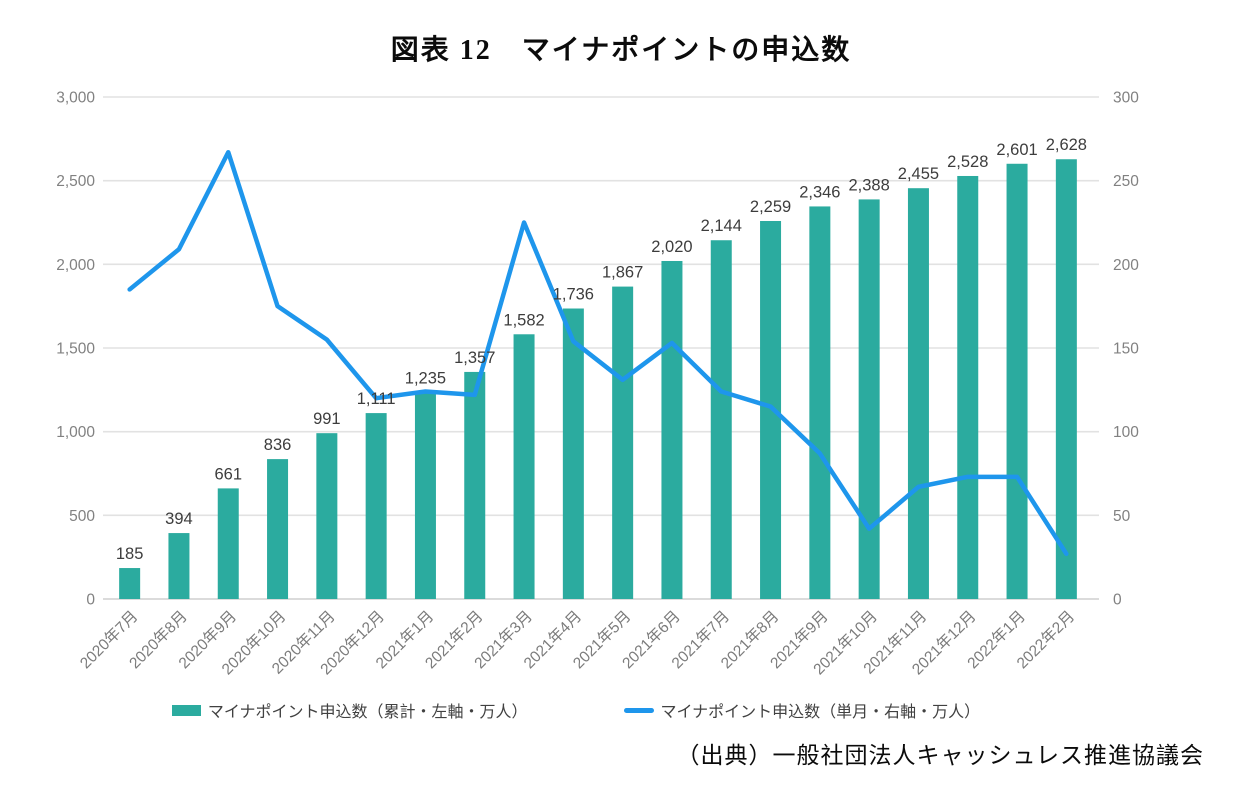  Describe the element at coordinates (75, 98) in the screenshot. I see `left-axis-tick-label: 3,000` at that location.